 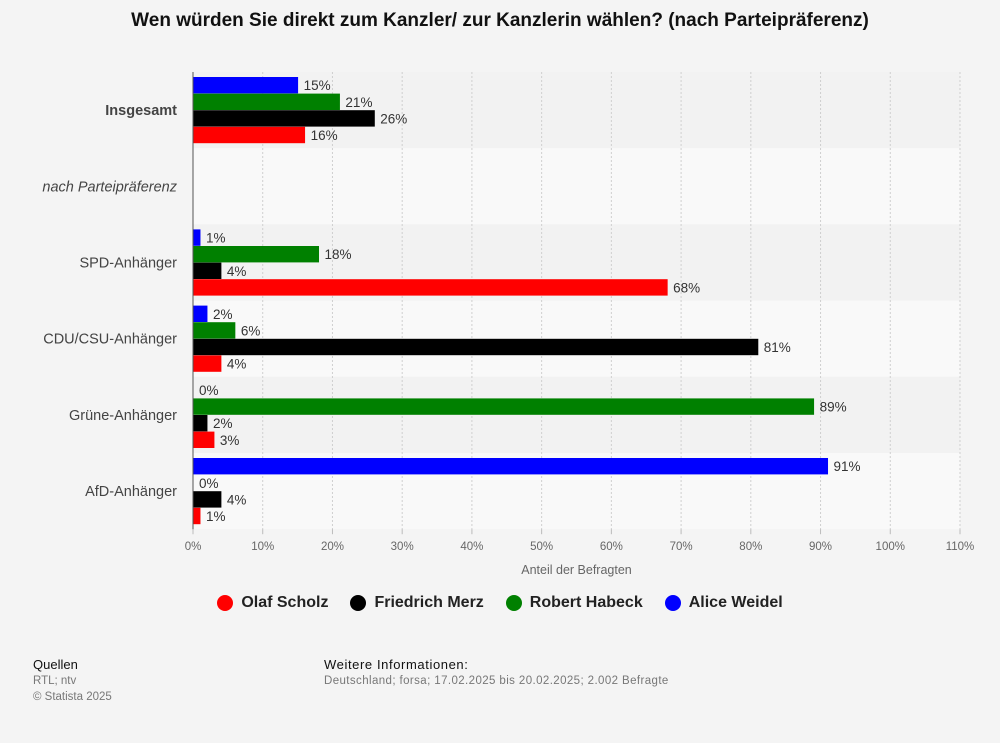 What do you see at coordinates (358, 102) in the screenshot?
I see `data-label: 21%` at bounding box center [358, 102].